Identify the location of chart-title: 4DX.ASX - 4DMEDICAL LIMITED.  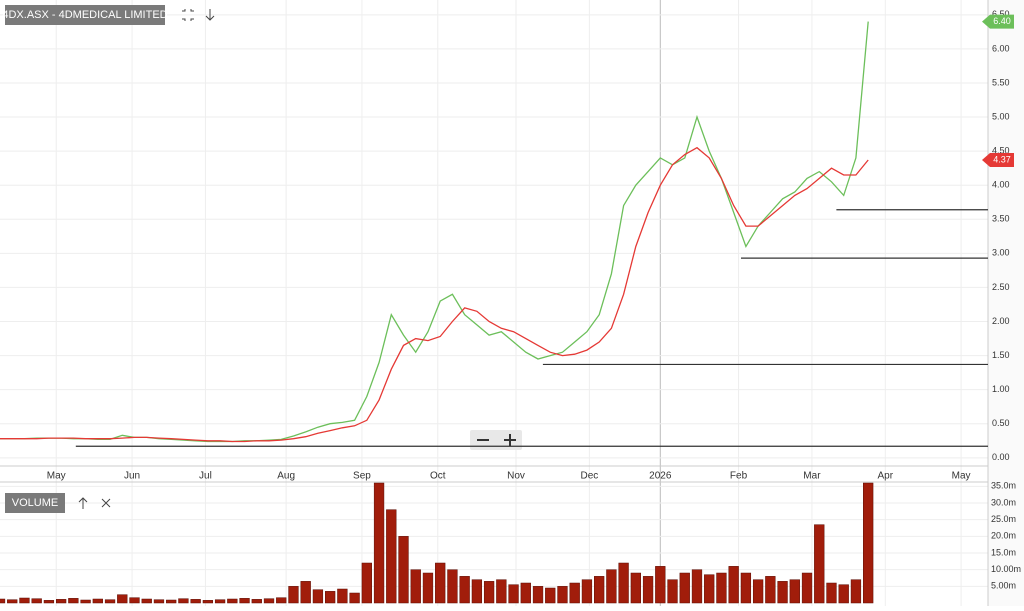
(84, 15).